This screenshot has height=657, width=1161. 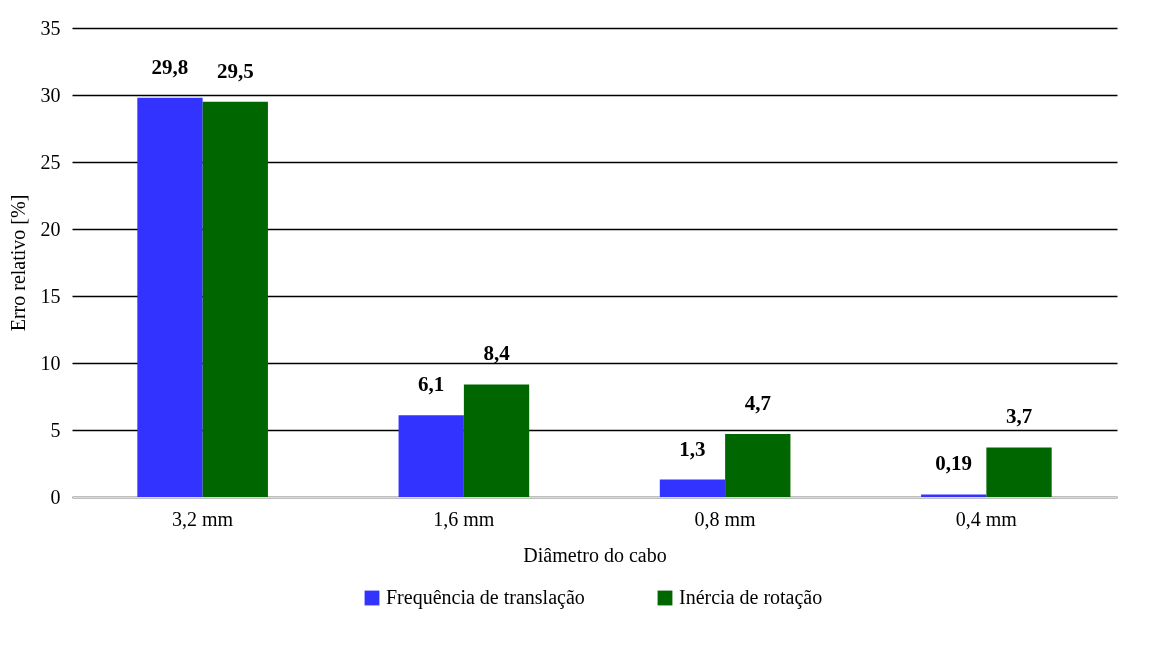 What do you see at coordinates (954, 463) in the screenshot?
I see `data-label: 0,19` at bounding box center [954, 463].